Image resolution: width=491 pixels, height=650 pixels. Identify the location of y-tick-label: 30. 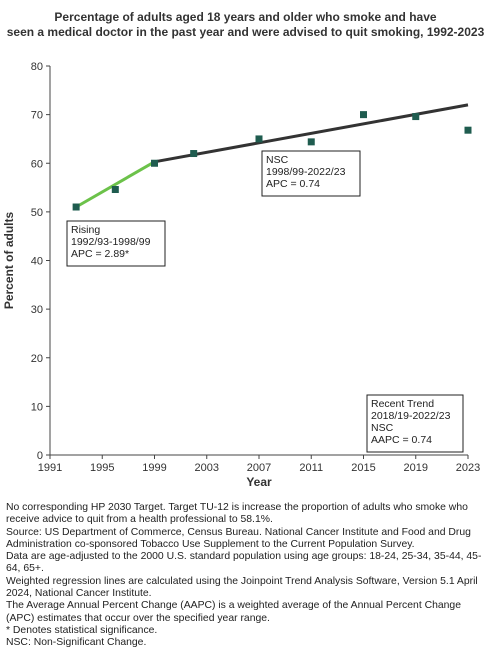
(37, 310).